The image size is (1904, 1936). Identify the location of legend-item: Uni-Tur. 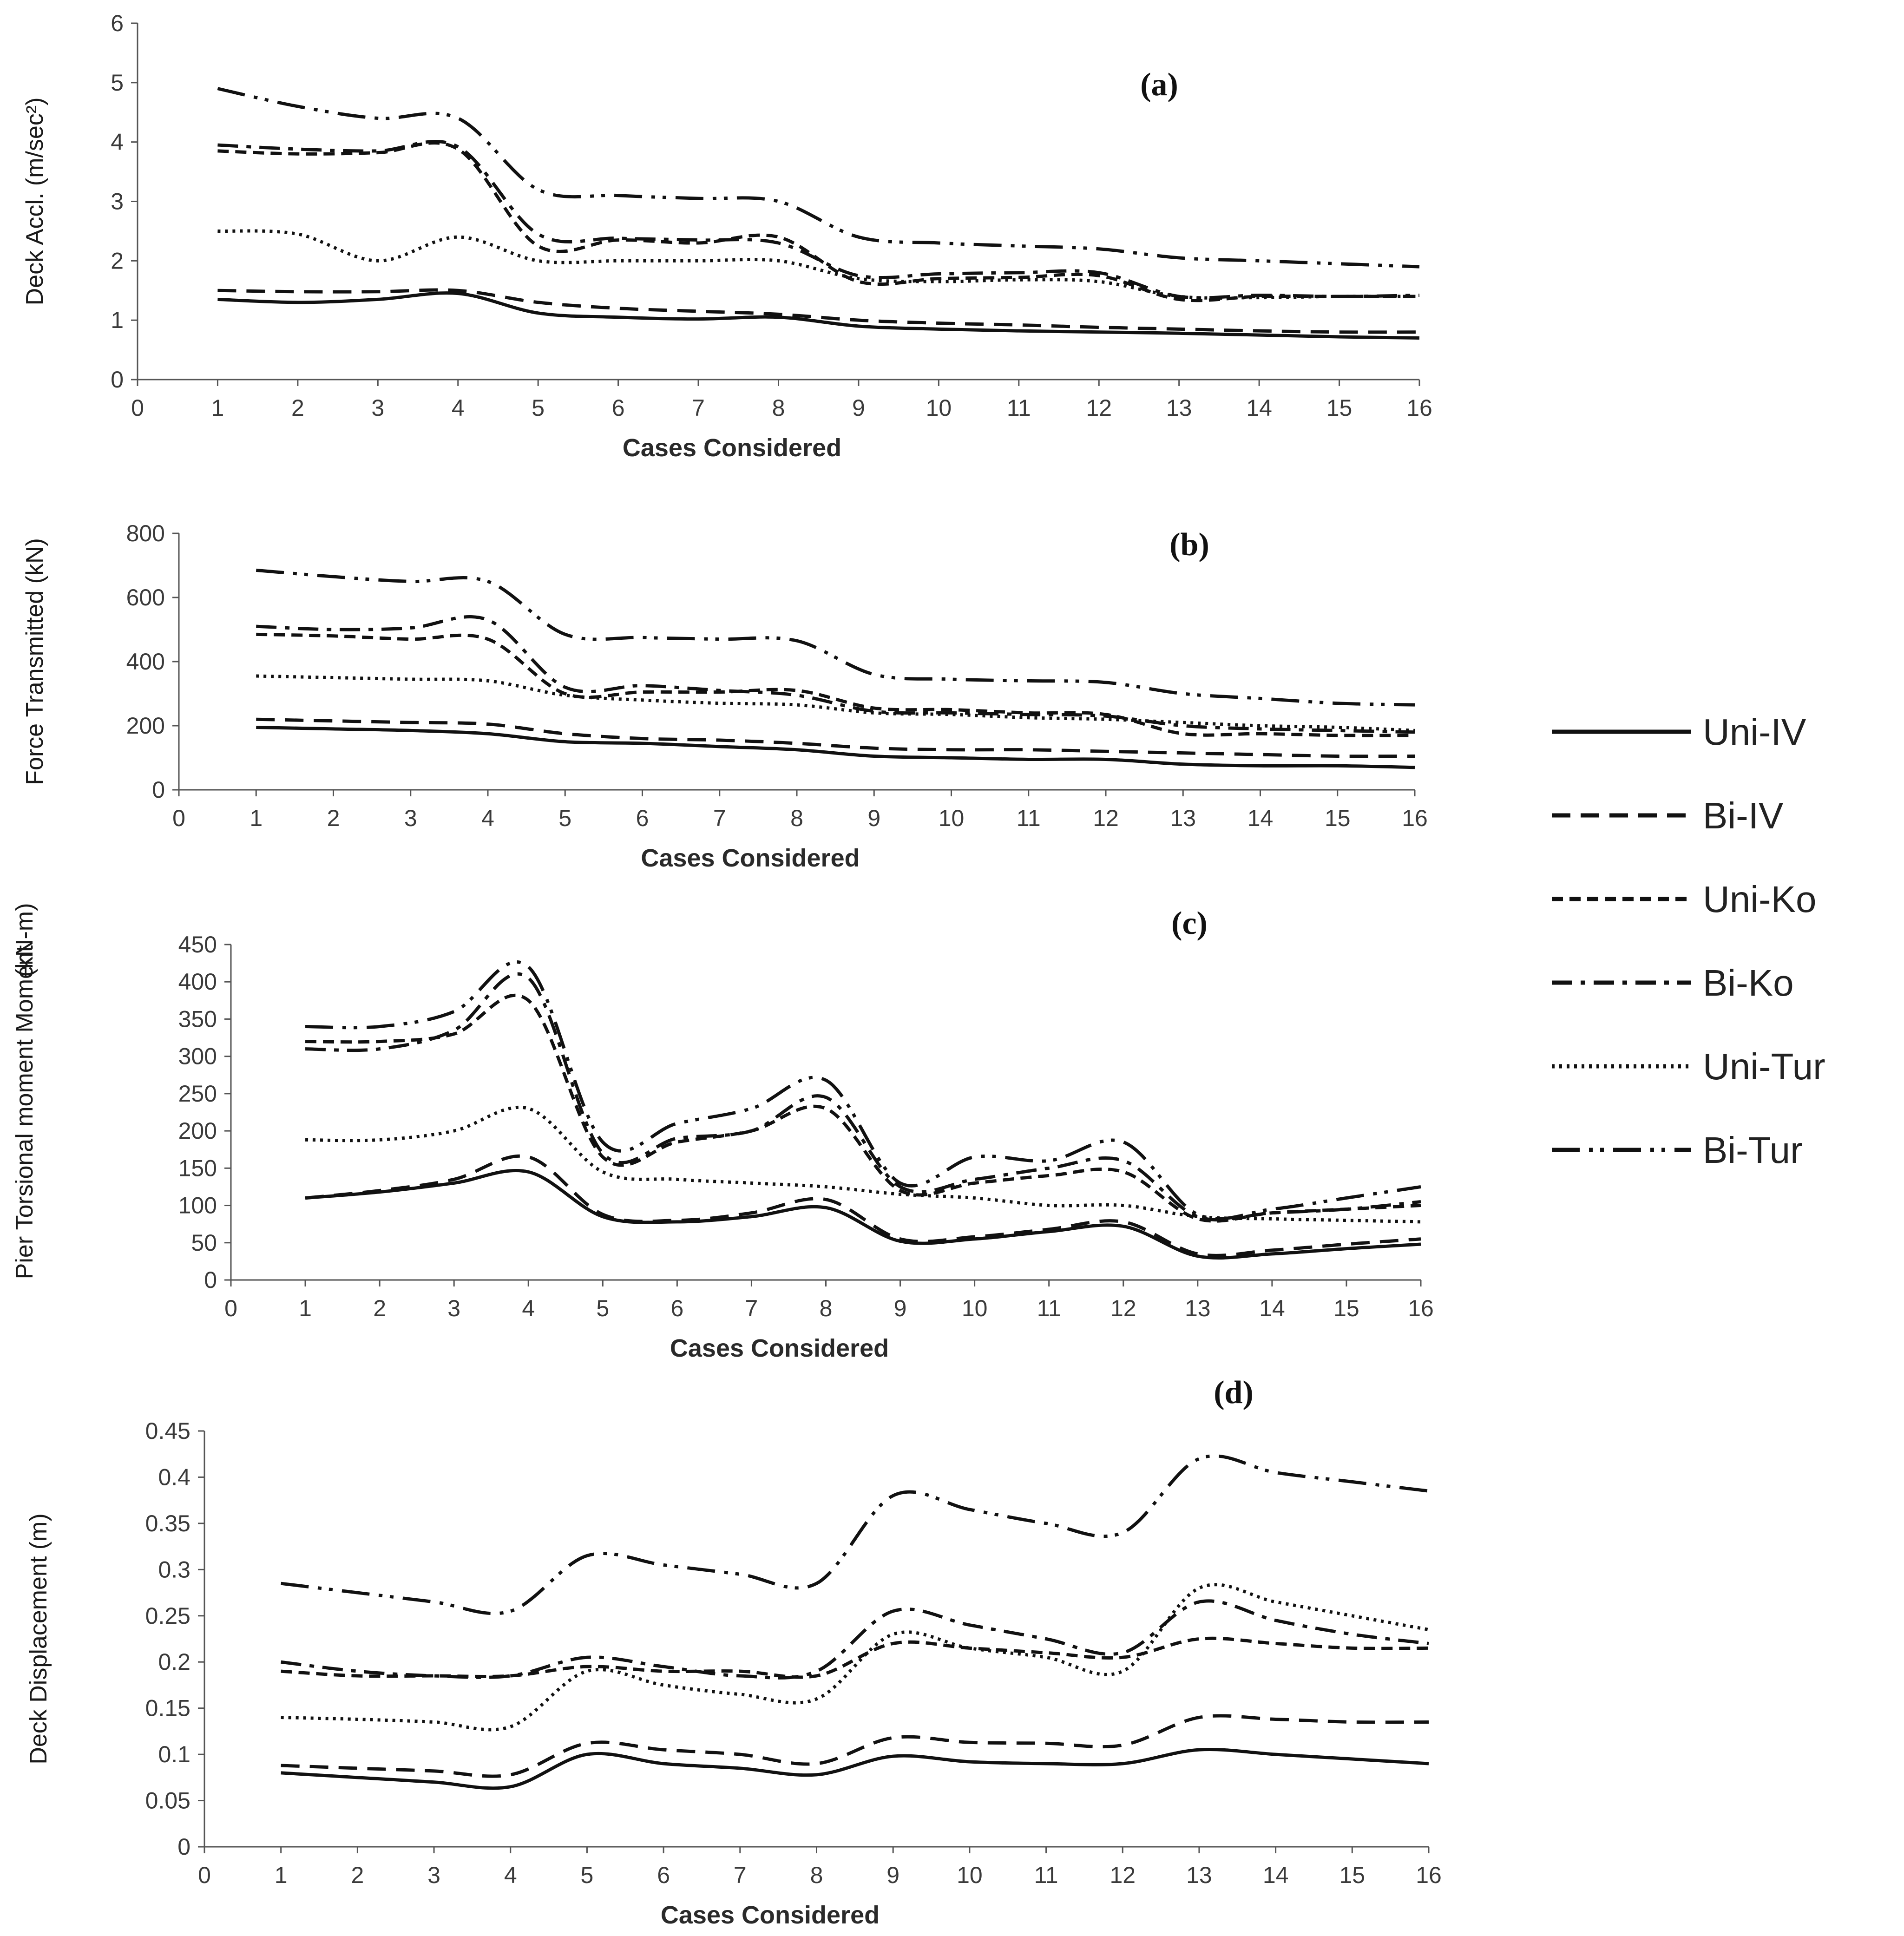
(1688, 1066).